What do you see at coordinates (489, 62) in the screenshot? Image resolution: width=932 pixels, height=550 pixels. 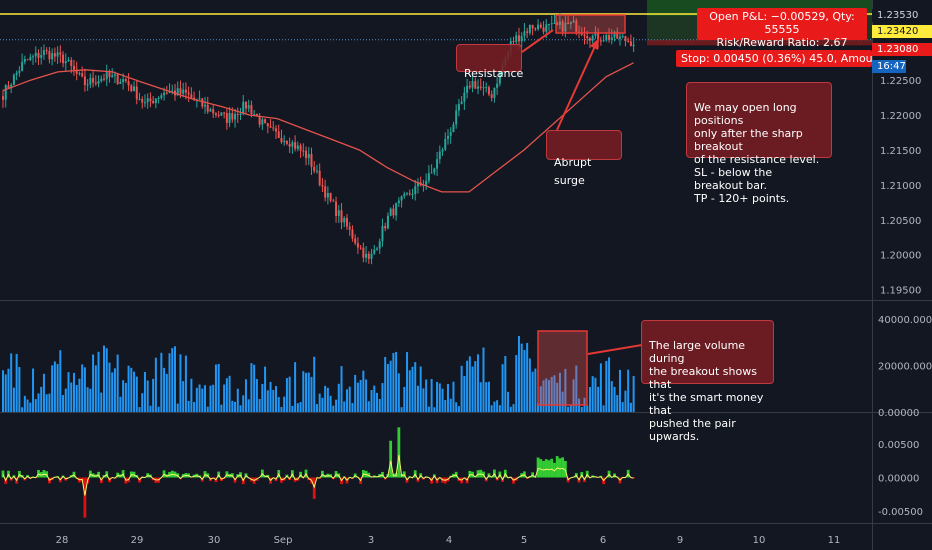 I see `resistance-label: Resistance` at bounding box center [489, 62].